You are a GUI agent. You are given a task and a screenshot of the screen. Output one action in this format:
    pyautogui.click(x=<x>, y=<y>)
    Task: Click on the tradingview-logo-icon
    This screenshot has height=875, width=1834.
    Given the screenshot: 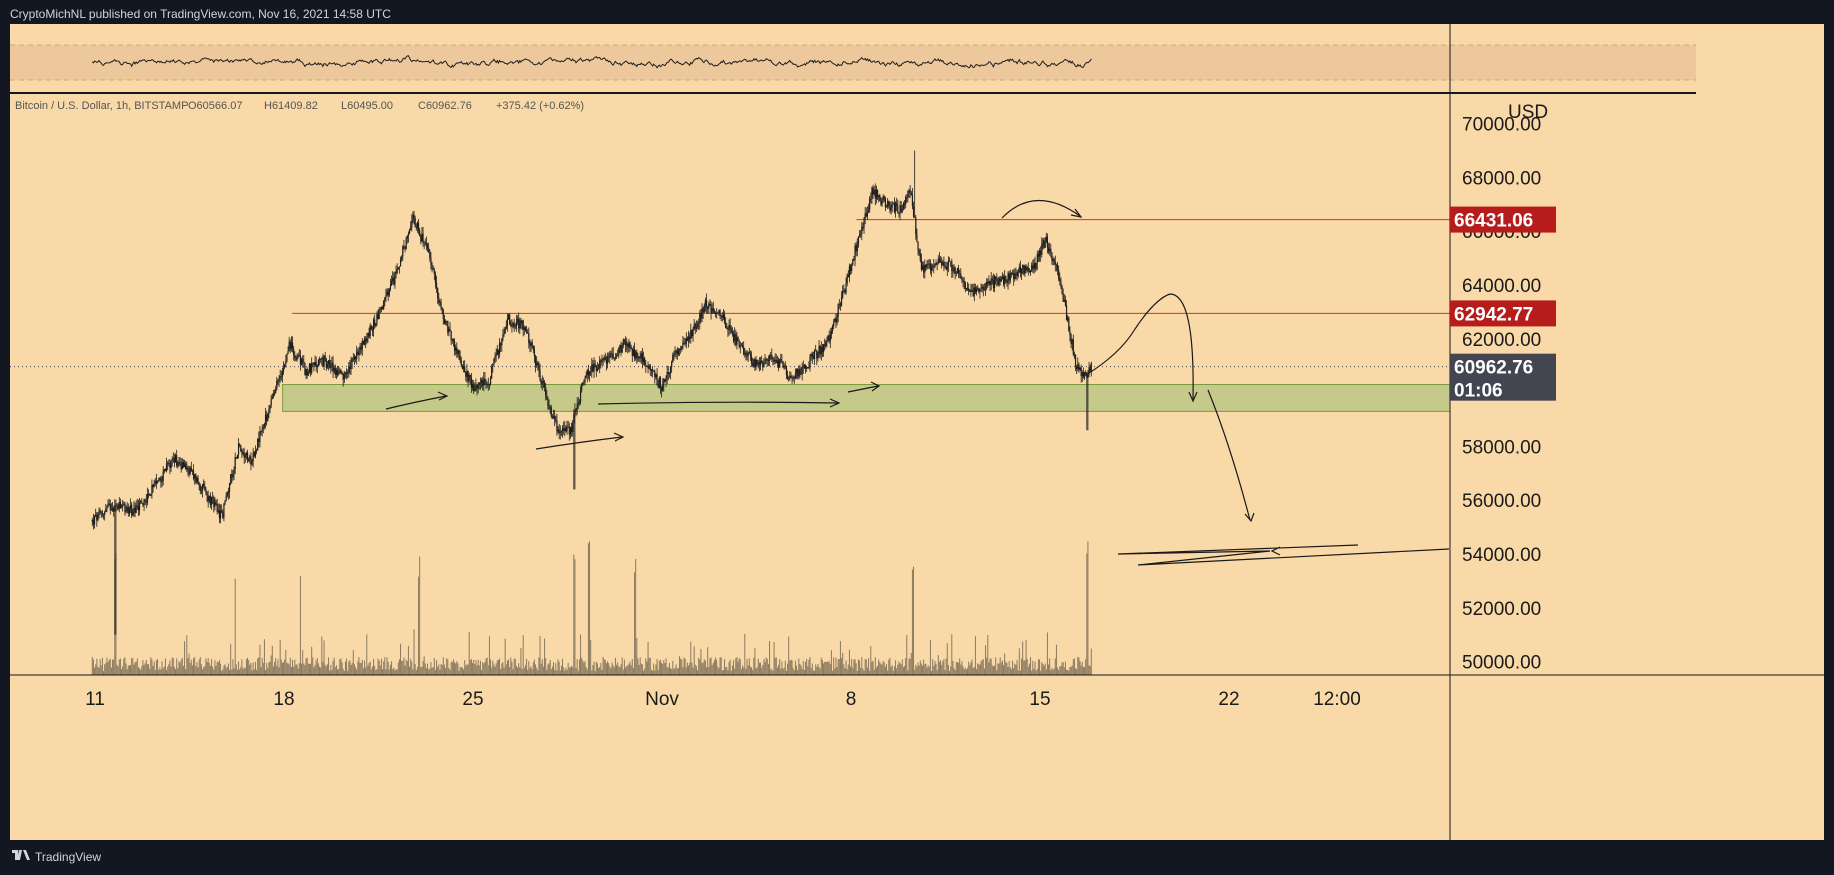 What is the action you would take?
    pyautogui.click(x=21, y=856)
    